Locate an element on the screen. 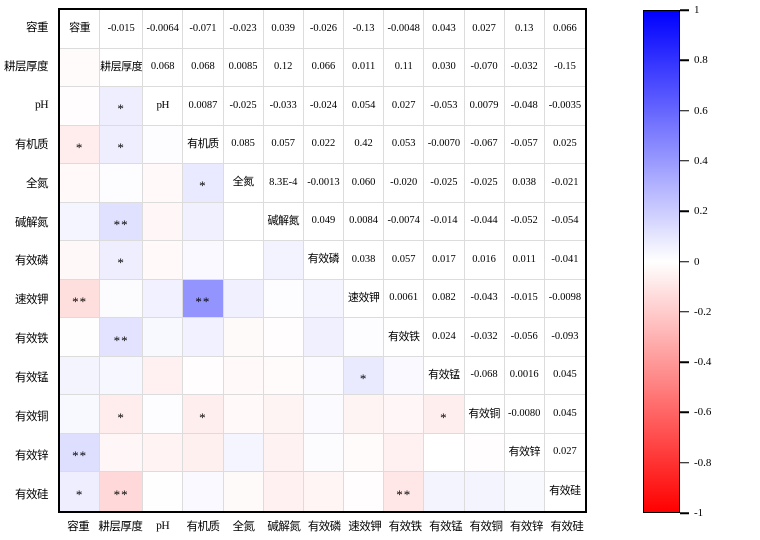  correlation-value-cell: -0.0070 is located at coordinates (444, 145).